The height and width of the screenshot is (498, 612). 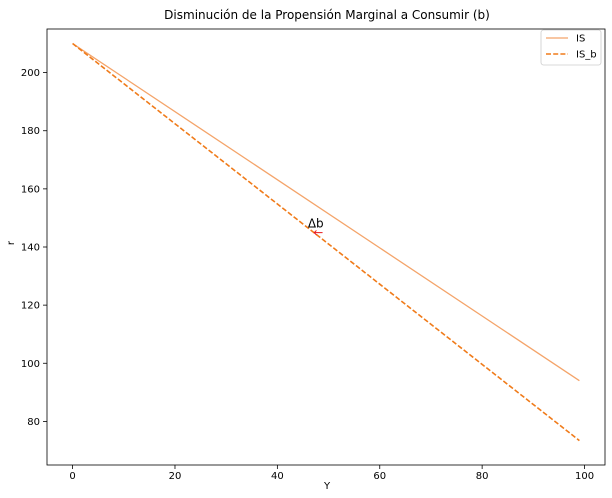 I want to click on annotation-label: Δb, so click(x=316, y=224).